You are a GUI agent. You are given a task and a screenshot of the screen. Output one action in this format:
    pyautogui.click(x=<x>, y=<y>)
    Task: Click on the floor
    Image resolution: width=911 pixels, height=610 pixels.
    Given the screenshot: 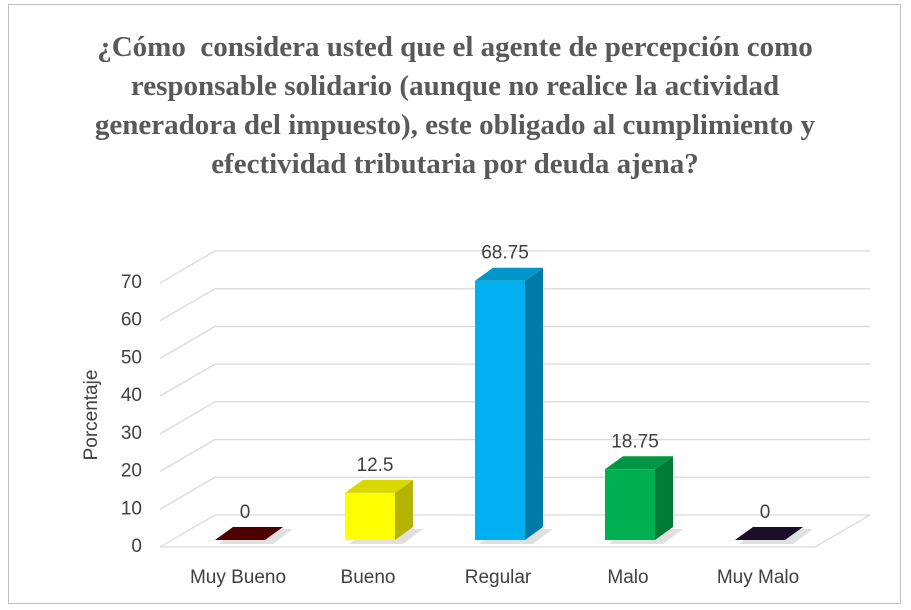 What is the action you would take?
    pyautogui.click(x=515, y=531)
    